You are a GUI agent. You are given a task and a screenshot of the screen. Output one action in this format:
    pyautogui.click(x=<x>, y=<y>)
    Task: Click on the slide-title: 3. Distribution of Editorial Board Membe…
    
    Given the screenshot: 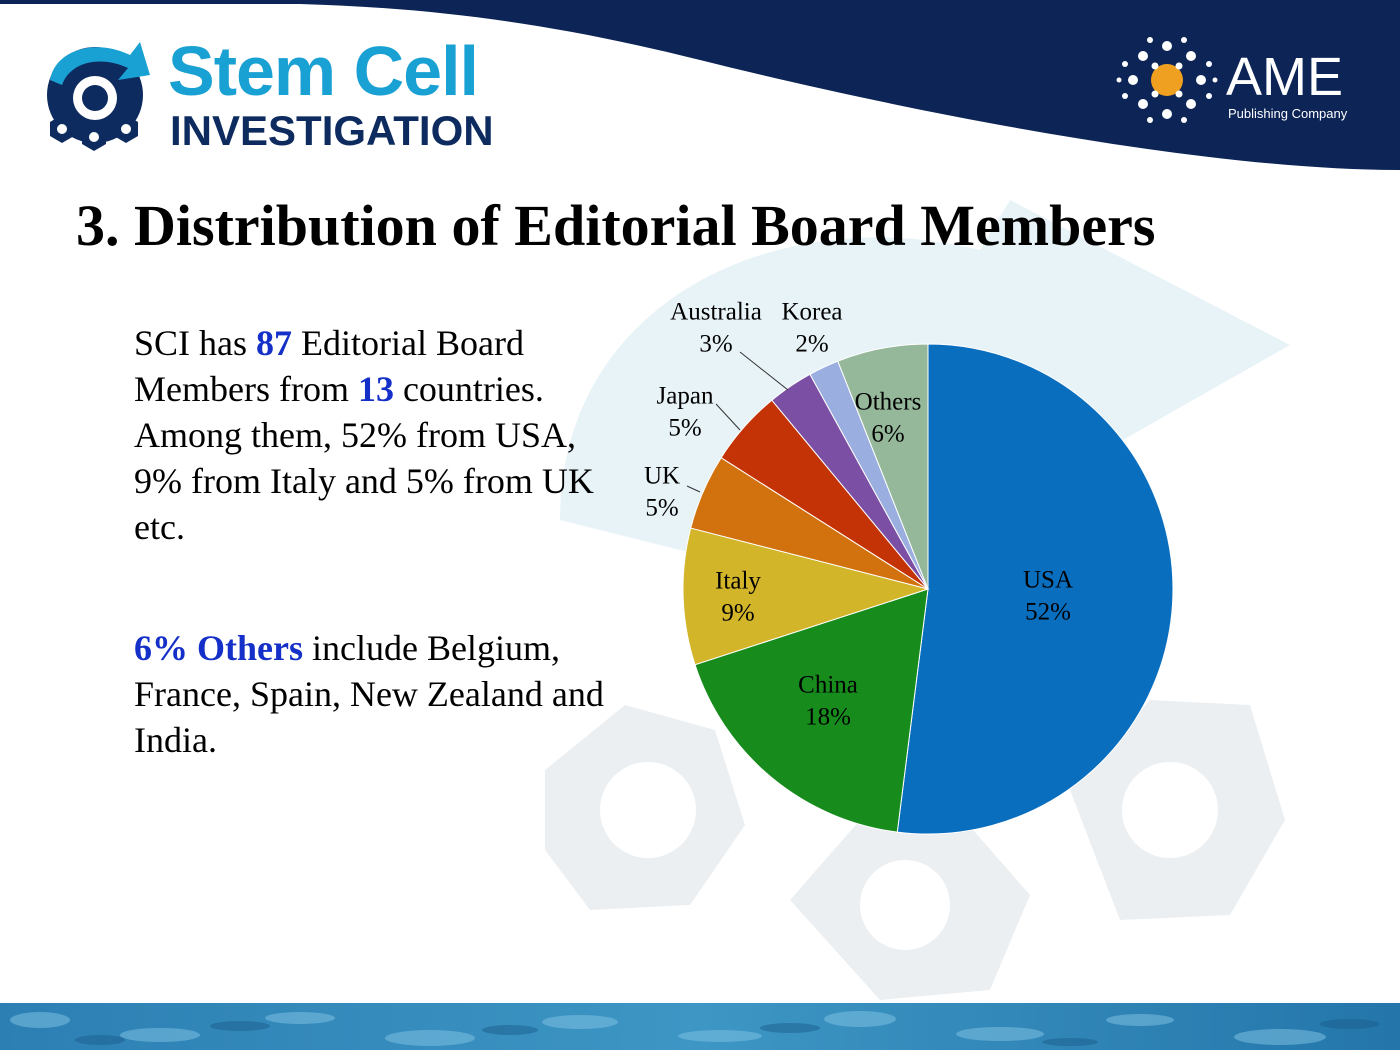 What is the action you would take?
    pyautogui.click(x=616, y=225)
    